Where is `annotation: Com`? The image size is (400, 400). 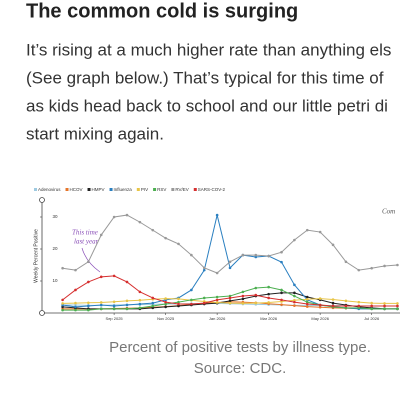
annotation: Com is located at coordinates (388, 212).